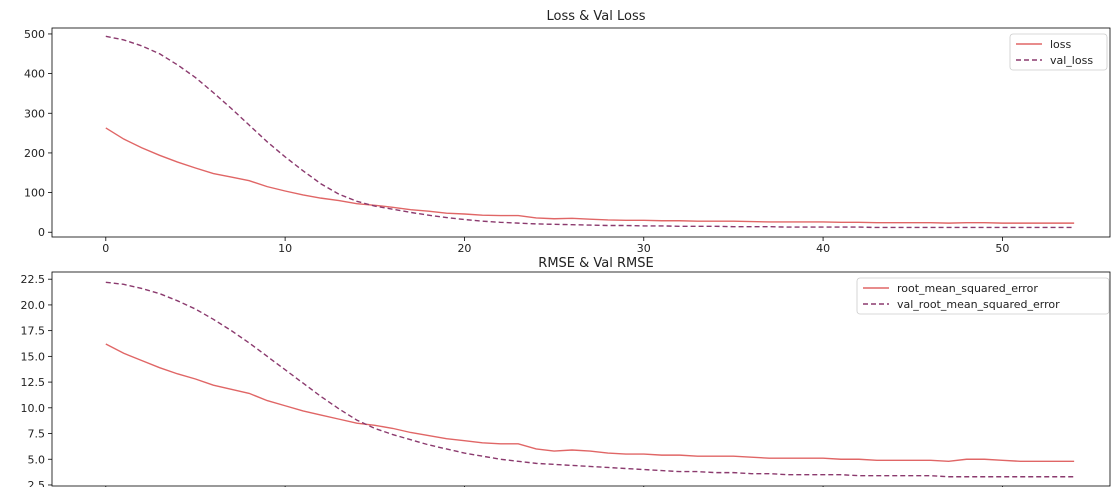 Image resolution: width=1113 pixels, height=487 pixels. What do you see at coordinates (34, 193) in the screenshot?
I see `y-tick-label: 100` at bounding box center [34, 193].